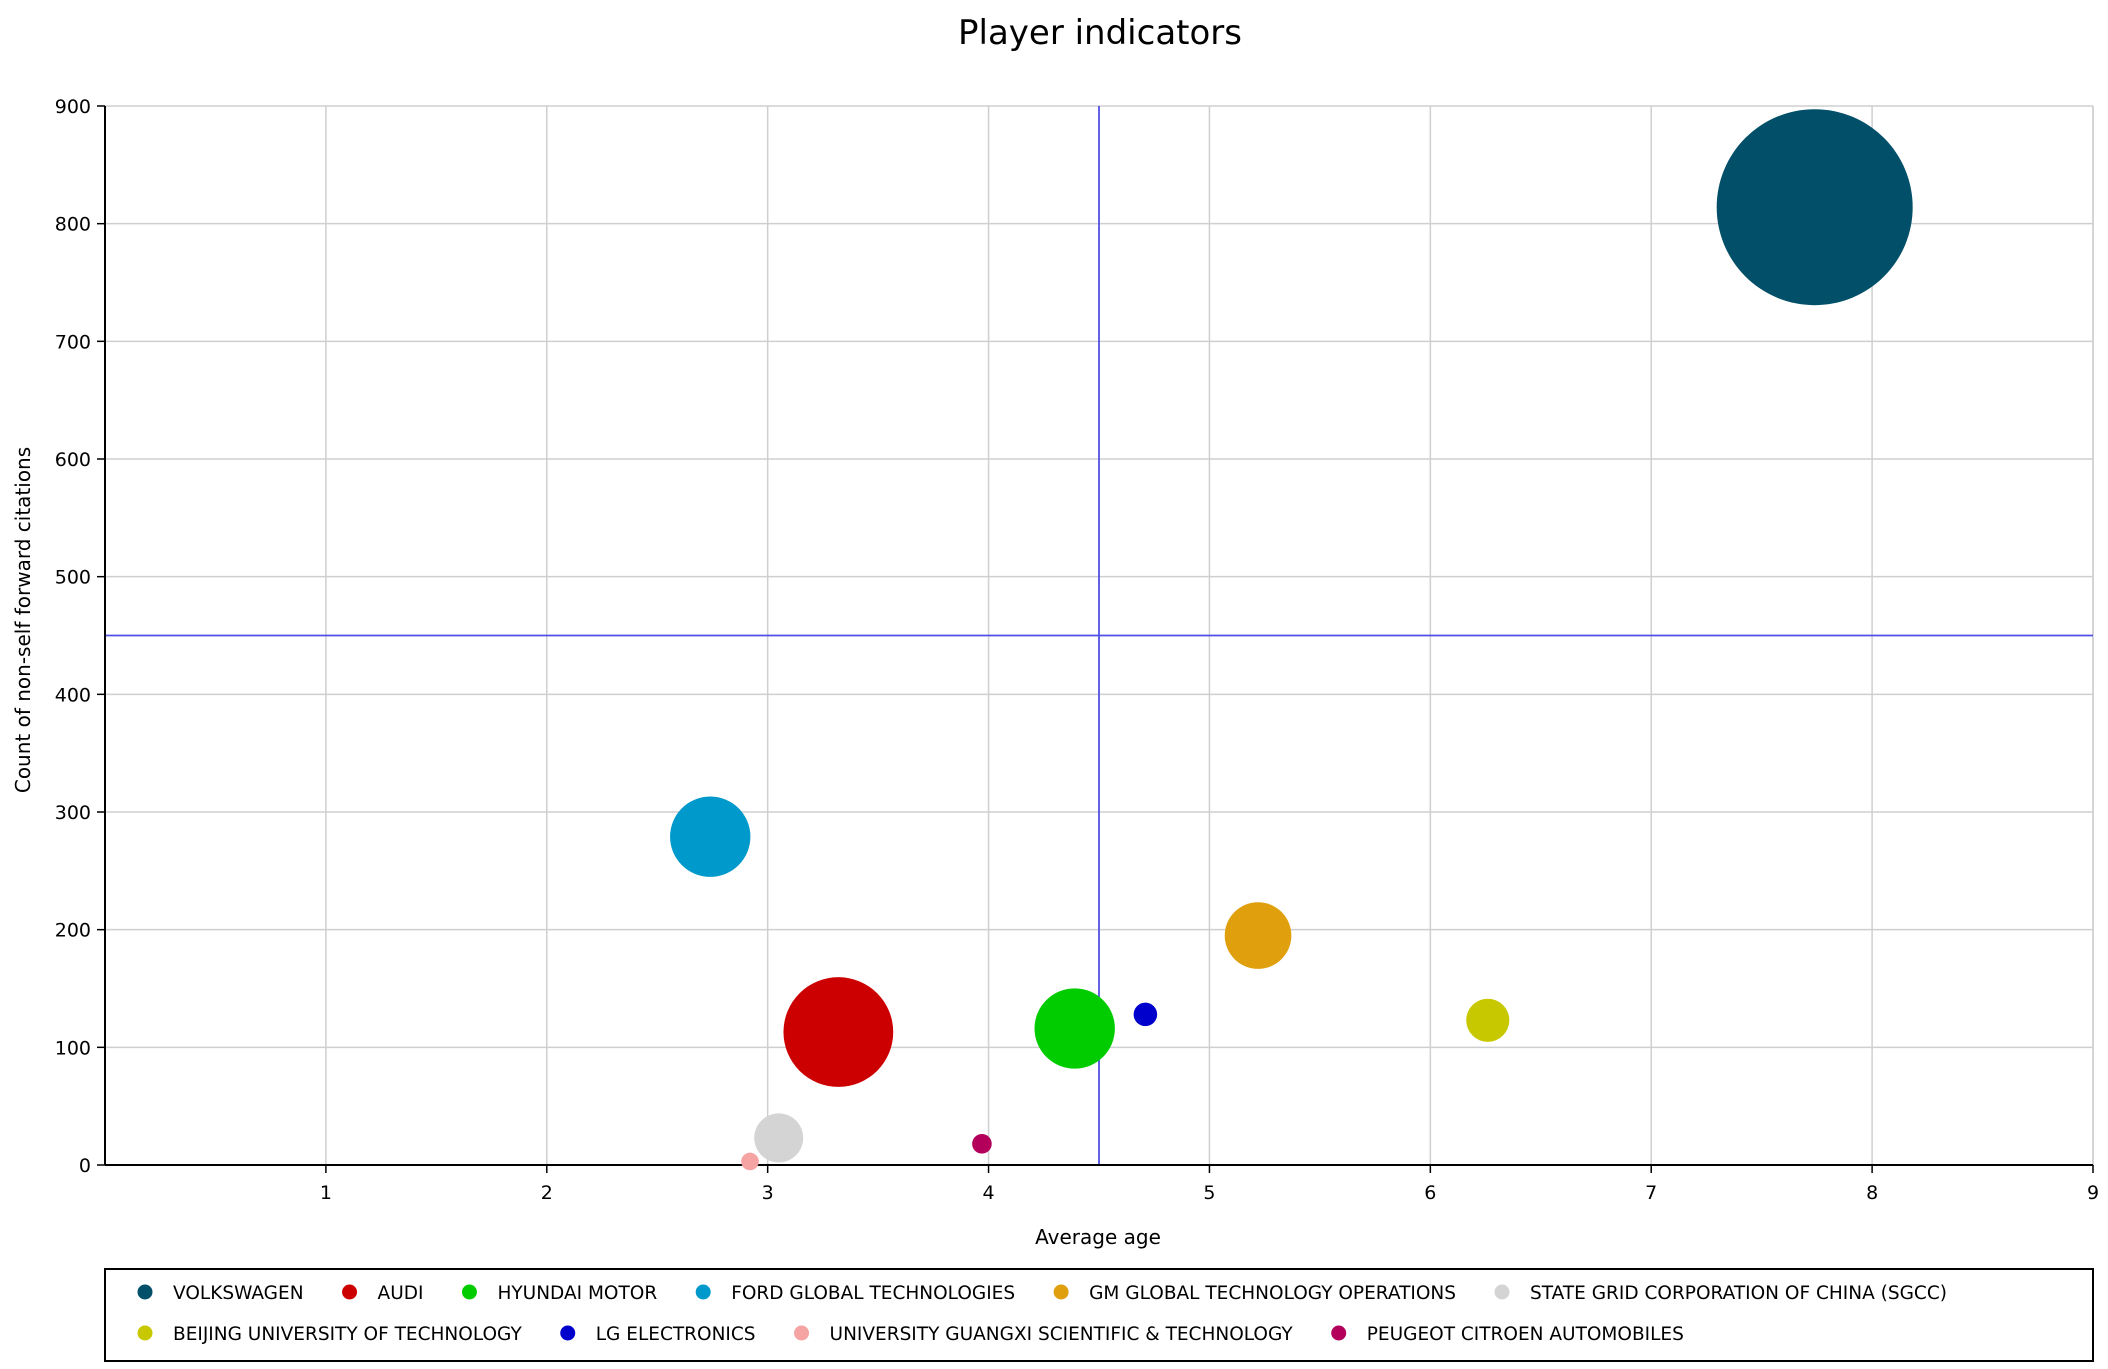  I want to click on y-tick-label: 500, so click(73, 578).